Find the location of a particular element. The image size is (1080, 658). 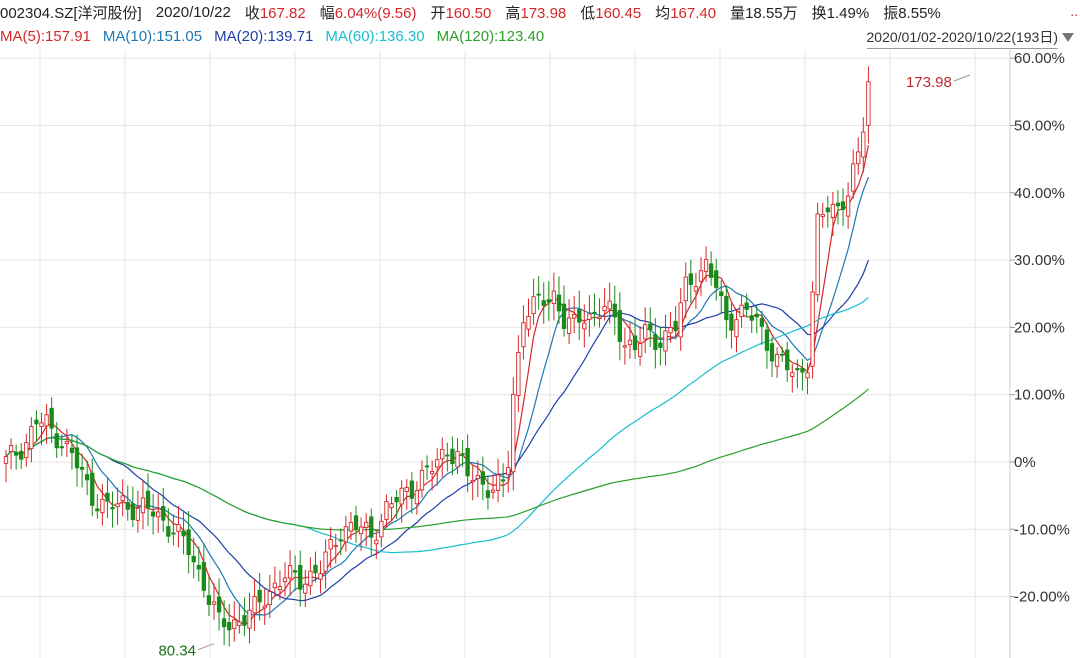

ma5-legend: MA(5):157.91 is located at coordinates (45, 36).